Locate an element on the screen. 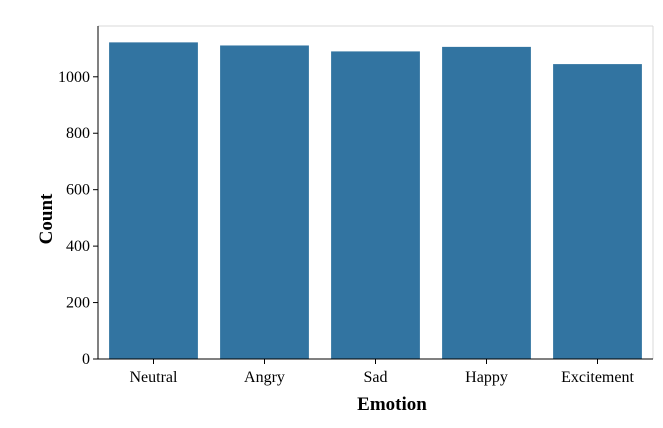 The width and height of the screenshot is (663, 428). y-tick-label: 400 is located at coordinates (78, 246).